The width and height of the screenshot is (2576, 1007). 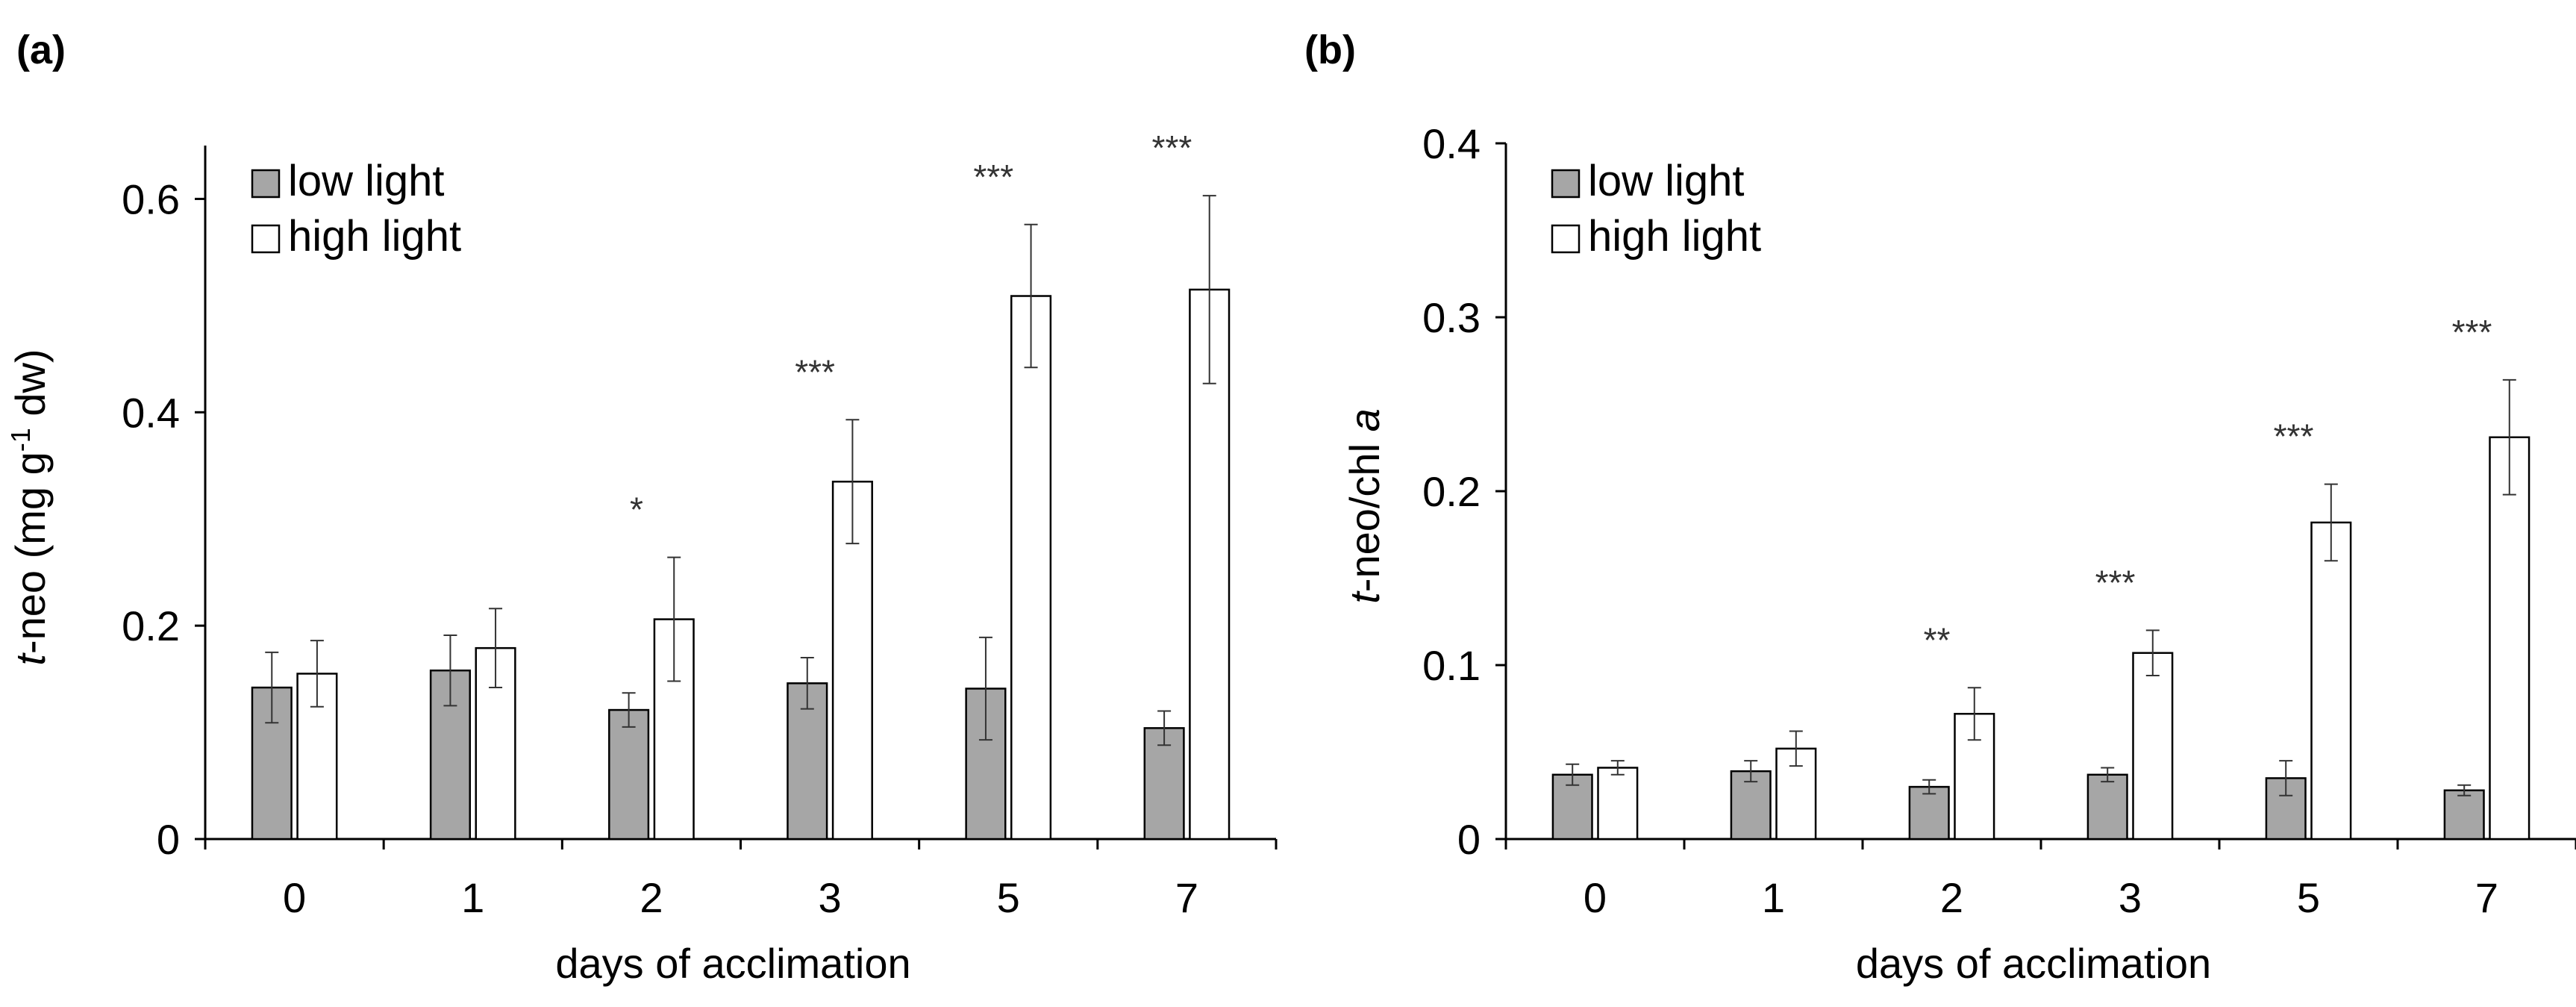 I want to click on y-label-superscript: -1, so click(x=20, y=440).